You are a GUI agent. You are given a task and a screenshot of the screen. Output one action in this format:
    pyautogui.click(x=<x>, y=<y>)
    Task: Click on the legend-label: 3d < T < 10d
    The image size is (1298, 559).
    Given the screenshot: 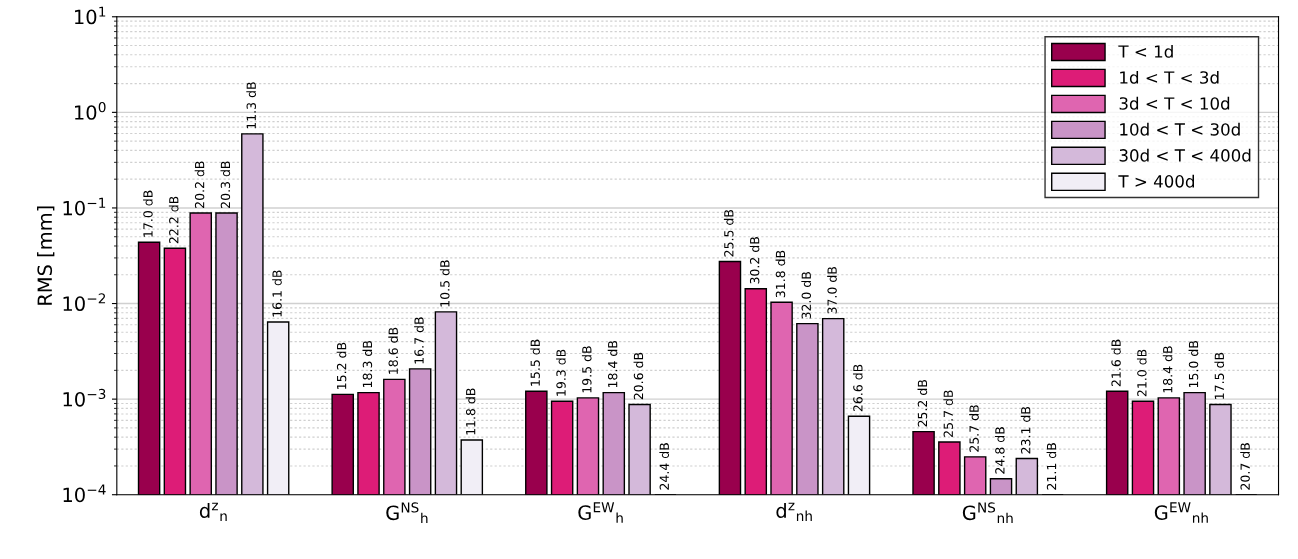 What is the action you would take?
    pyautogui.click(x=1174, y=103)
    